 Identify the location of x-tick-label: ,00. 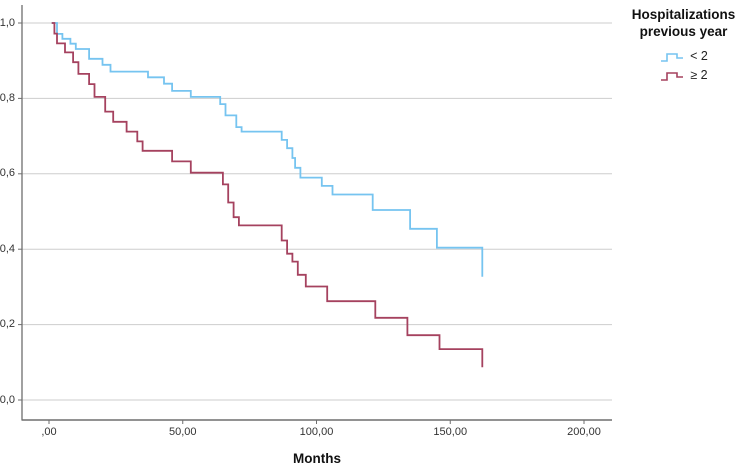
(49, 432).